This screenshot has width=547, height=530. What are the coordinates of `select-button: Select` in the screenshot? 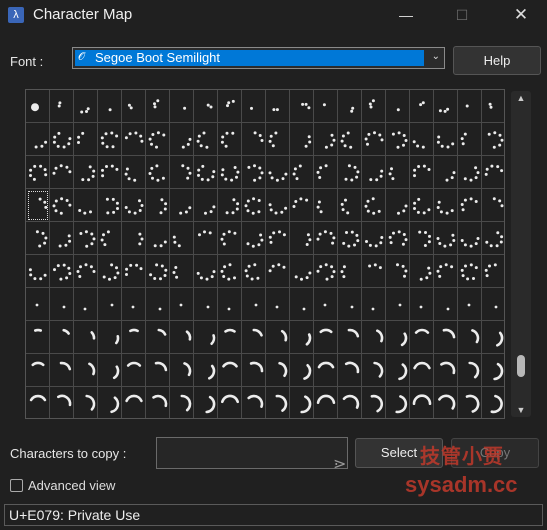 It's located at (399, 453).